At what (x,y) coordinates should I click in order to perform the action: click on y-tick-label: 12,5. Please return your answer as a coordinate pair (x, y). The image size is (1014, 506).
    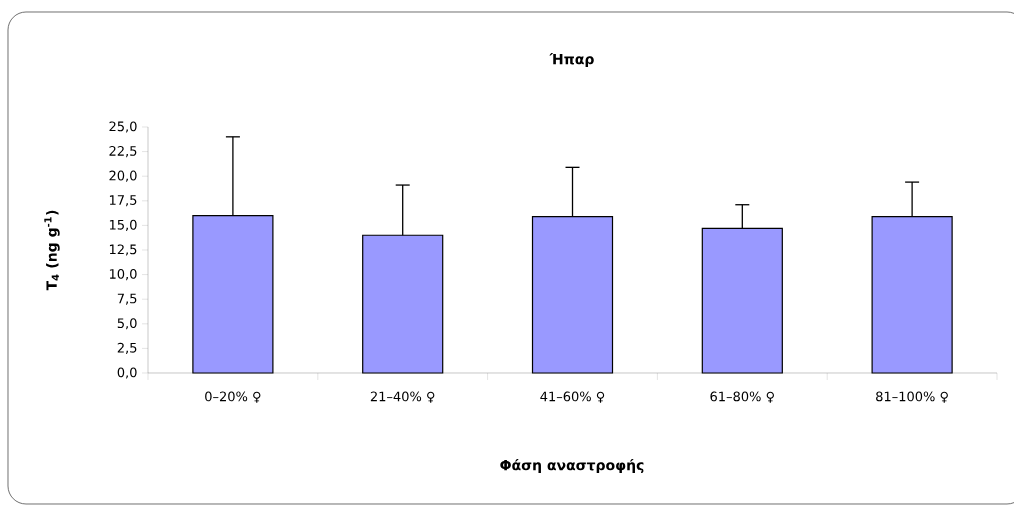
    Looking at the image, I should click on (123, 250).